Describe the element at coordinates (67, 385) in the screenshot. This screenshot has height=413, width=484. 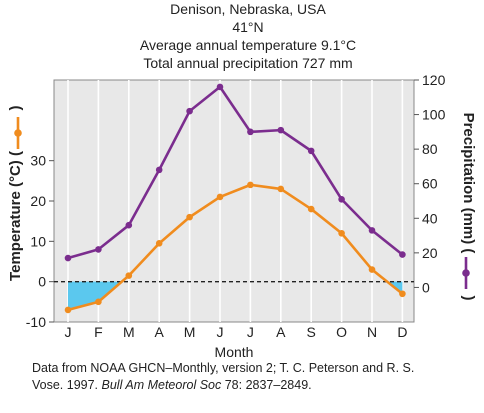
I see `source-text-a: Vose. 1997.` at that location.